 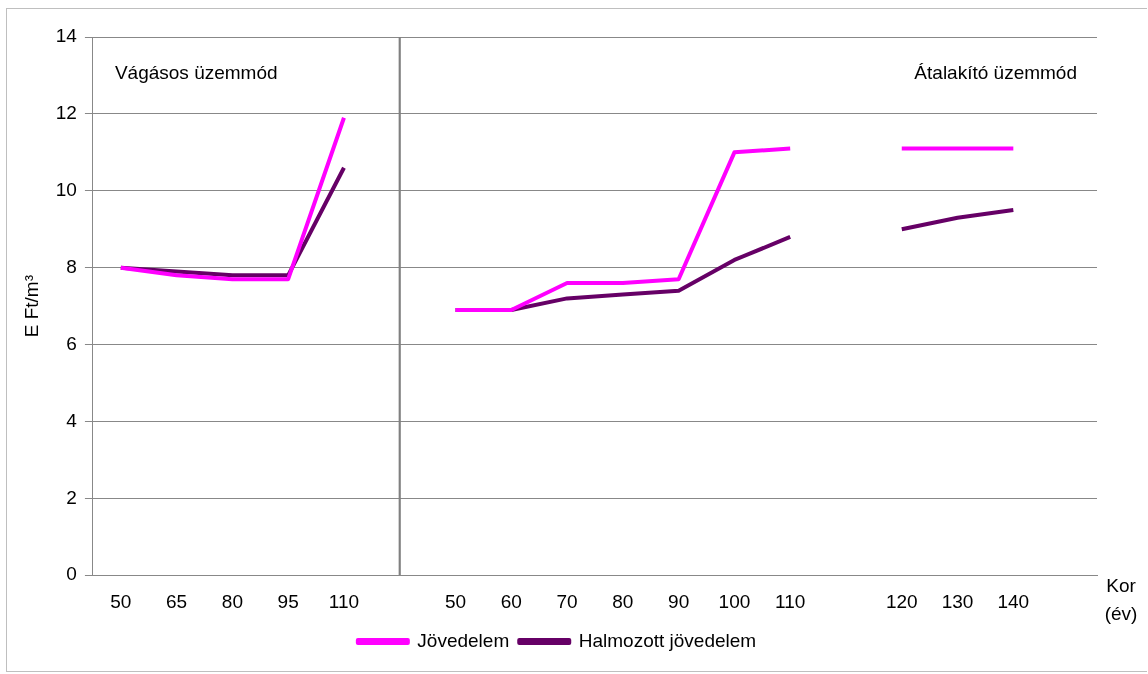 What do you see at coordinates (511, 601) in the screenshot?
I see `x-tick-label: 60` at bounding box center [511, 601].